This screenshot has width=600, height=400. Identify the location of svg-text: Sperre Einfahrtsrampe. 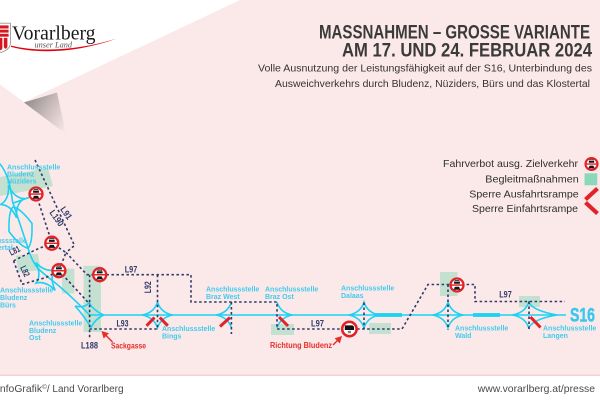
(525, 209).